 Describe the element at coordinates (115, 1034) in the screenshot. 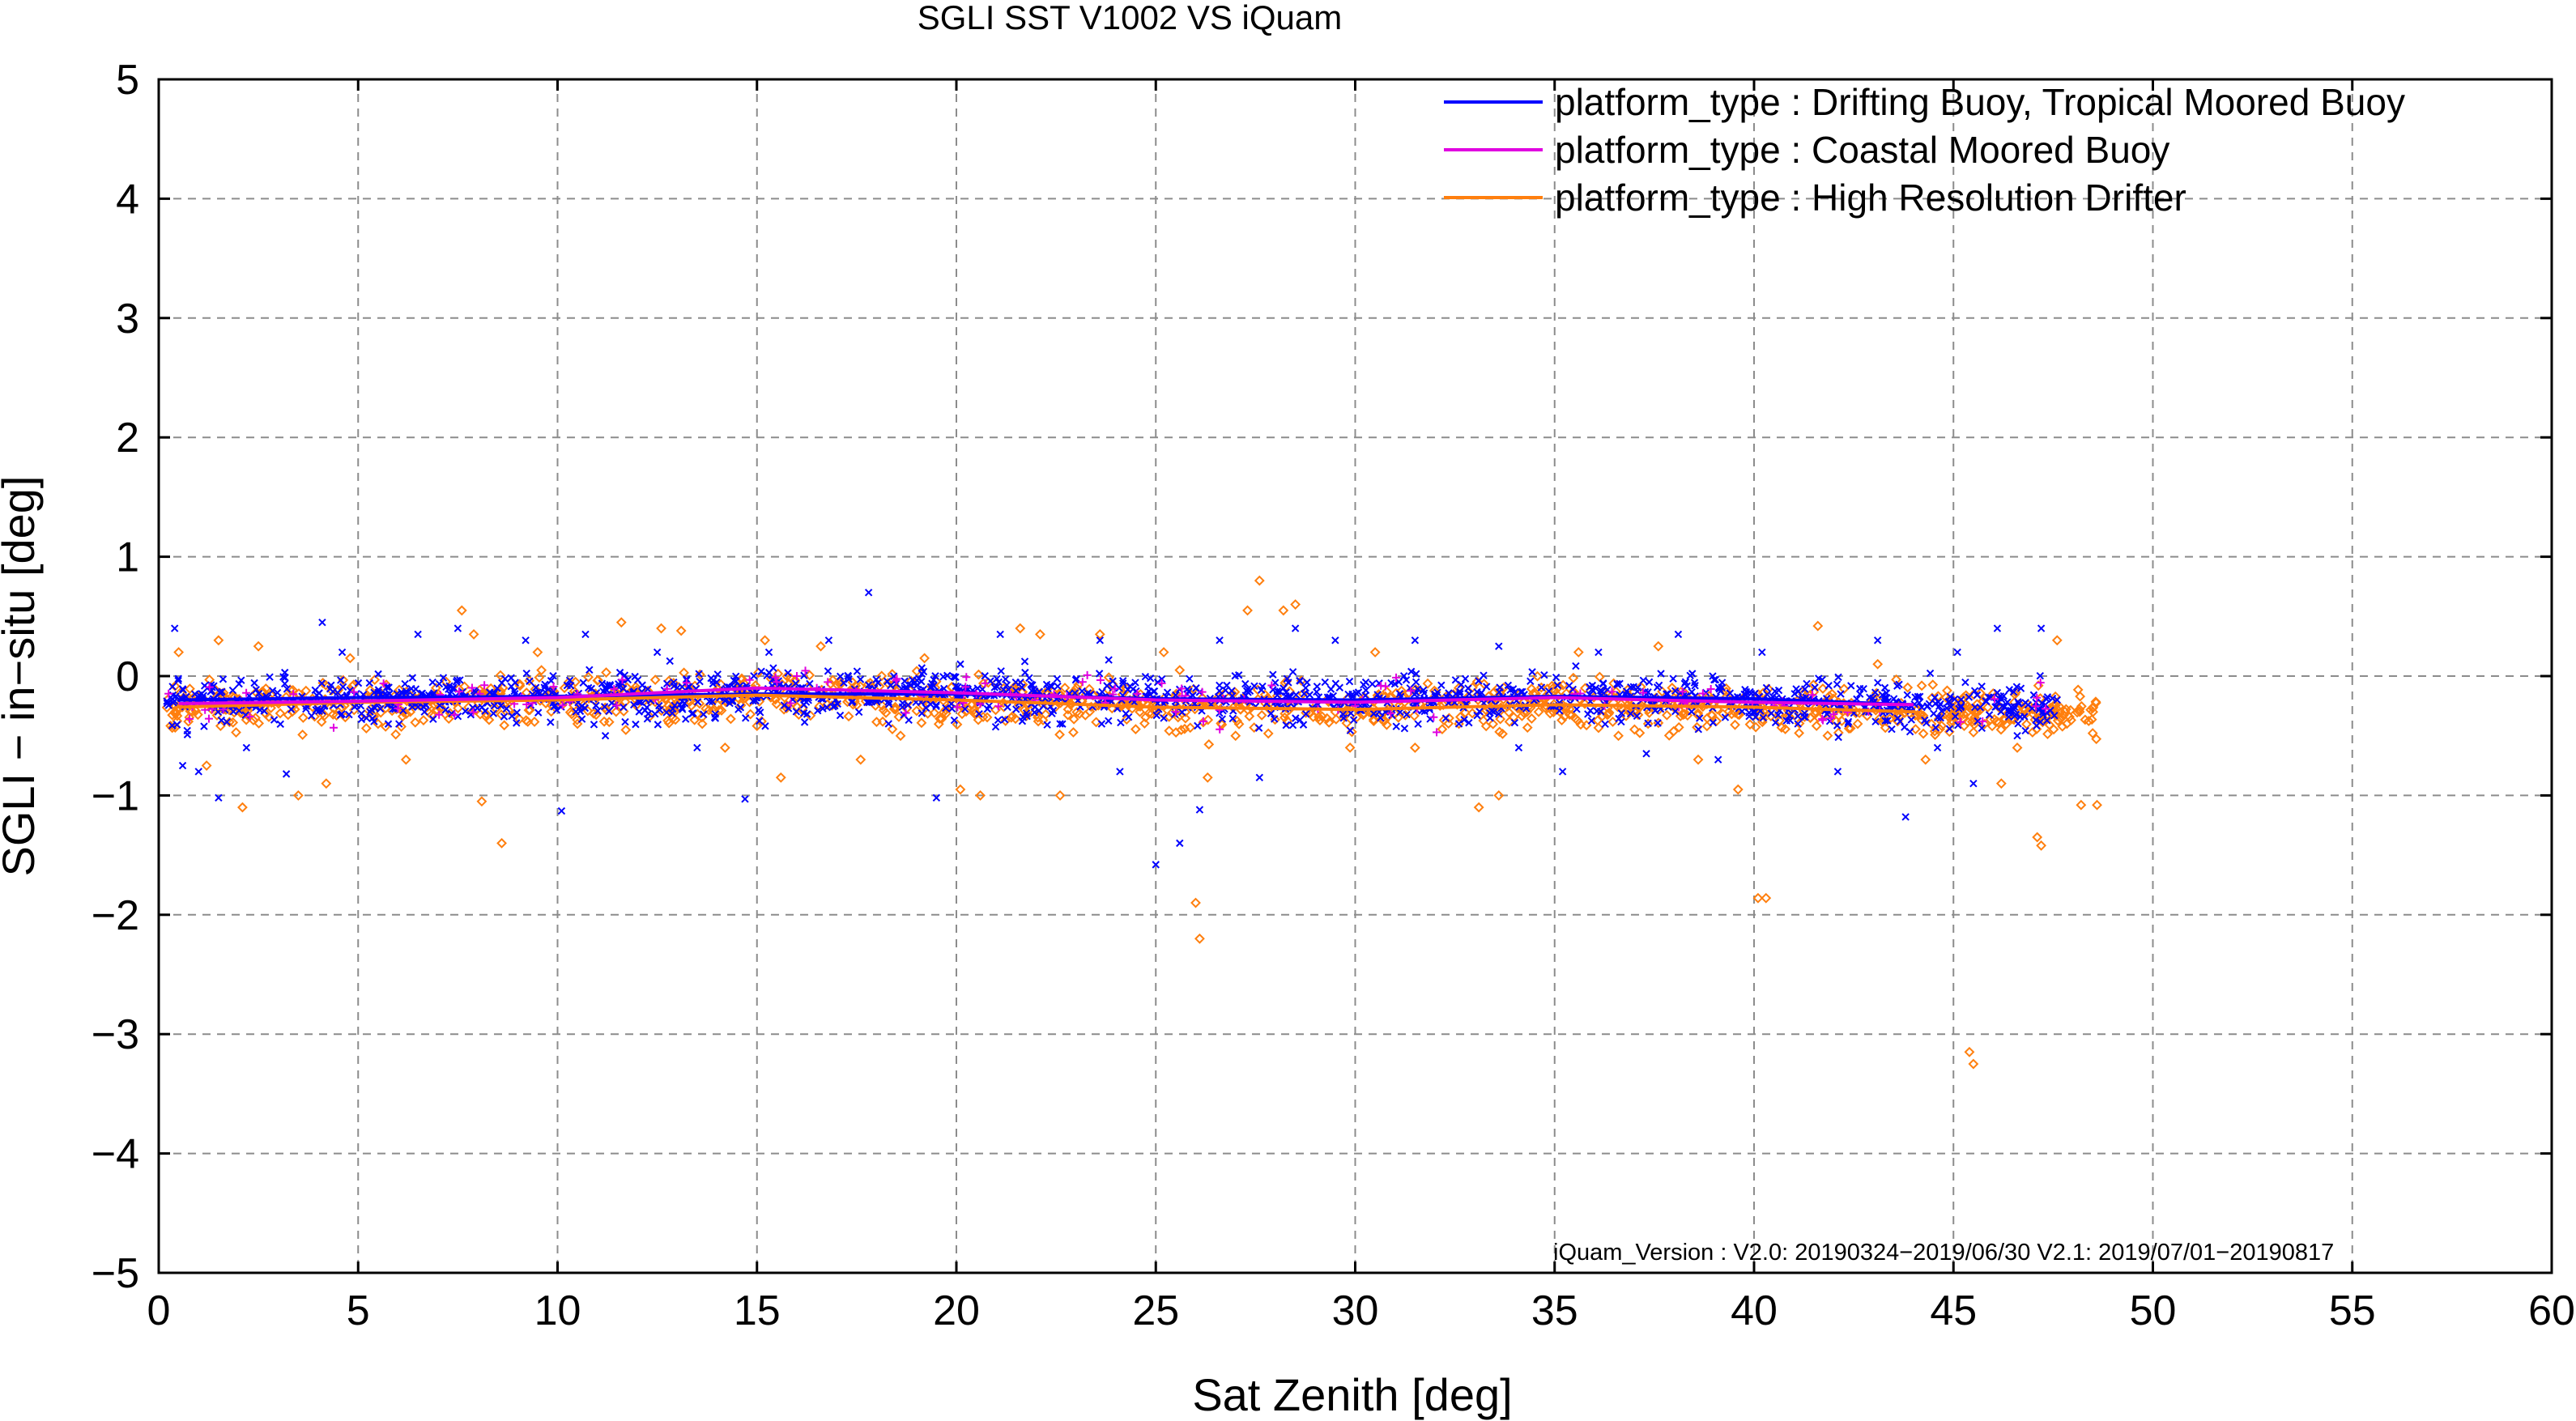

I see `y-tick-label: −3` at that location.